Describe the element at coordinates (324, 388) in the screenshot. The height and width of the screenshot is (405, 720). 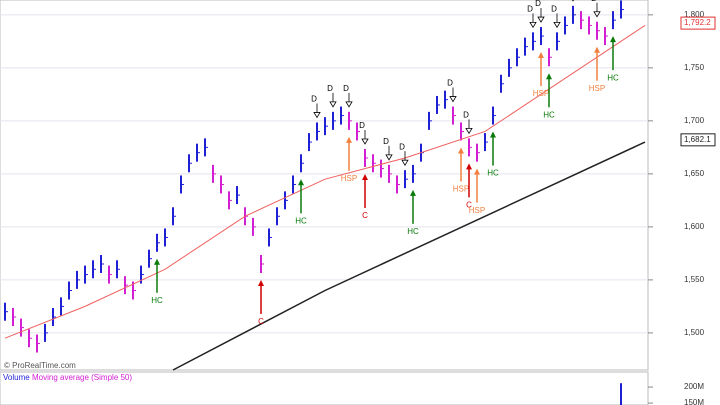
I see `volume-panel` at that location.